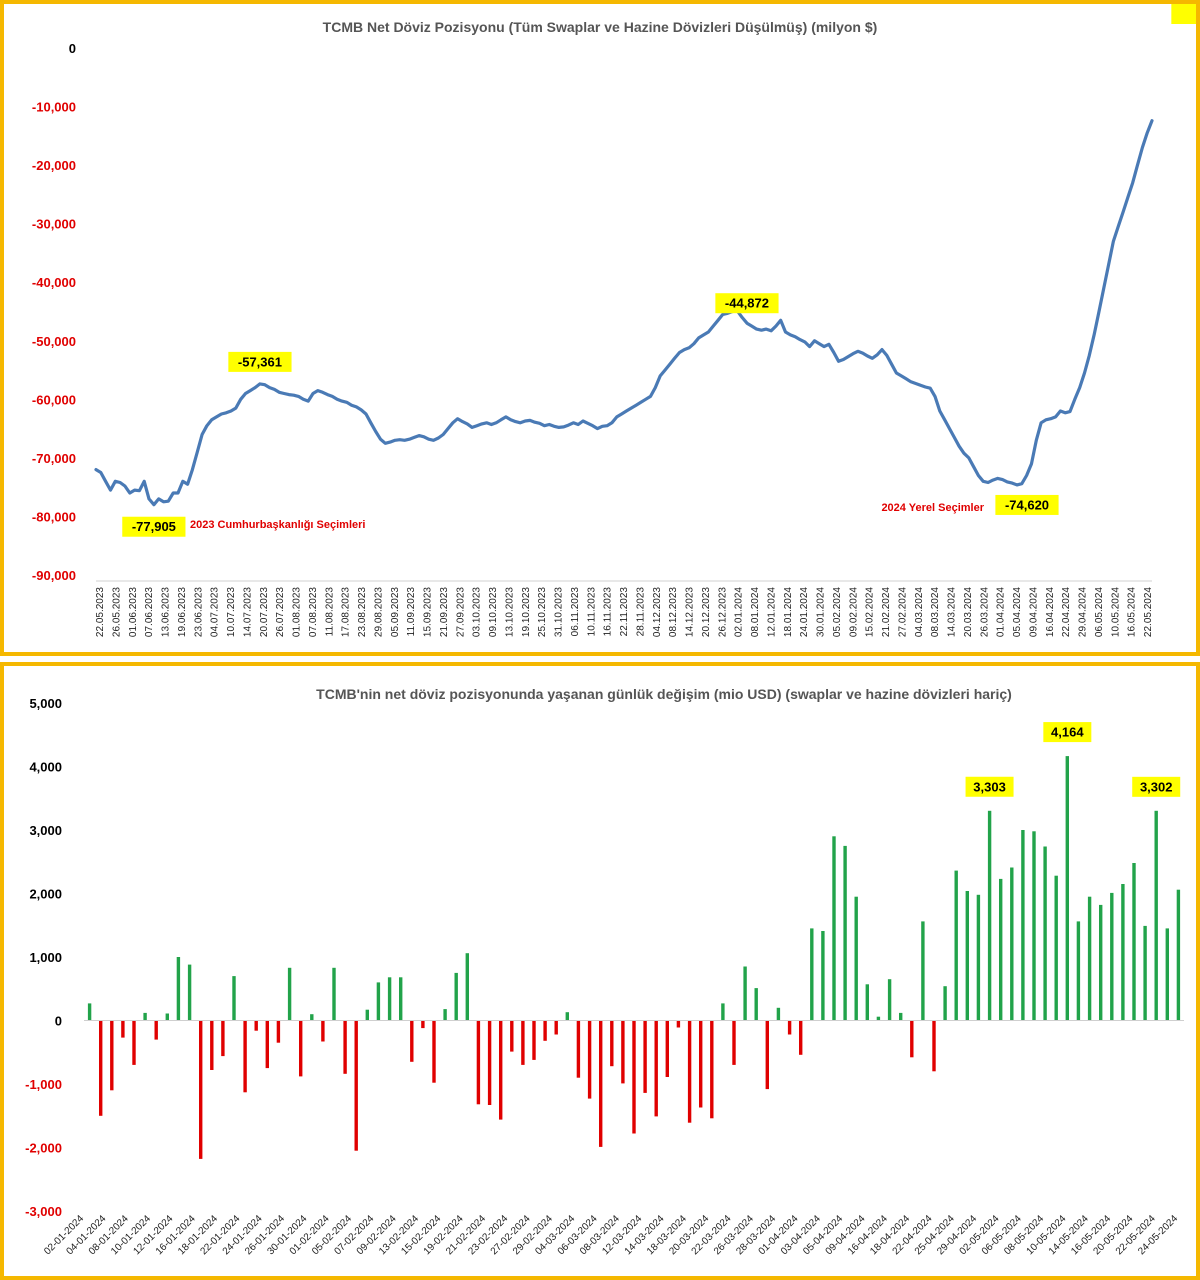 The width and height of the screenshot is (1200, 1280). I want to click on x-tick-label: 07.06.2023, so click(149, 612).